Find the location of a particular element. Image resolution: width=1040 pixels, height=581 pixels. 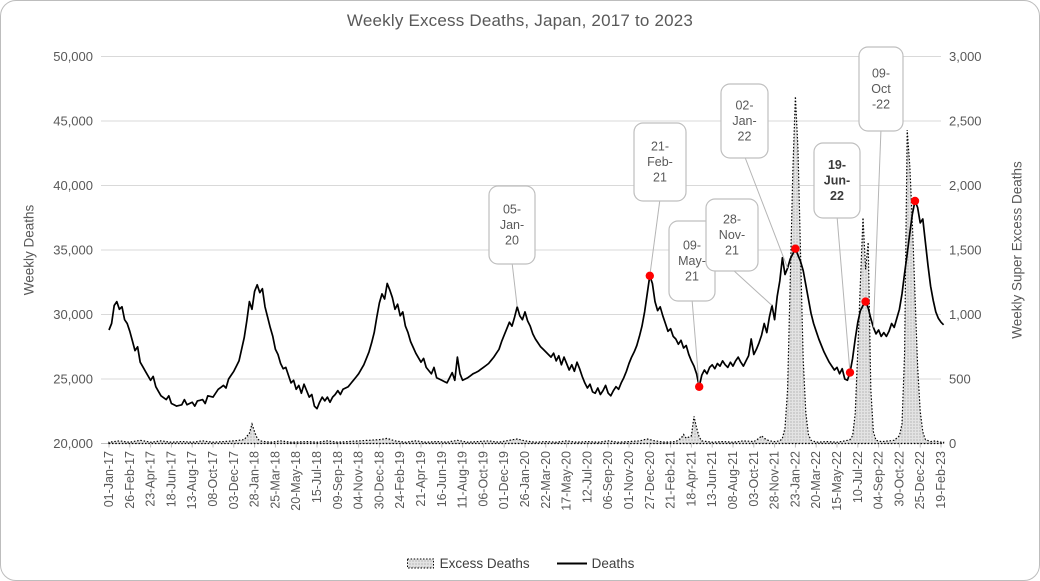

x-tick-label: 04-Nov-18 is located at coordinates (359, 480).